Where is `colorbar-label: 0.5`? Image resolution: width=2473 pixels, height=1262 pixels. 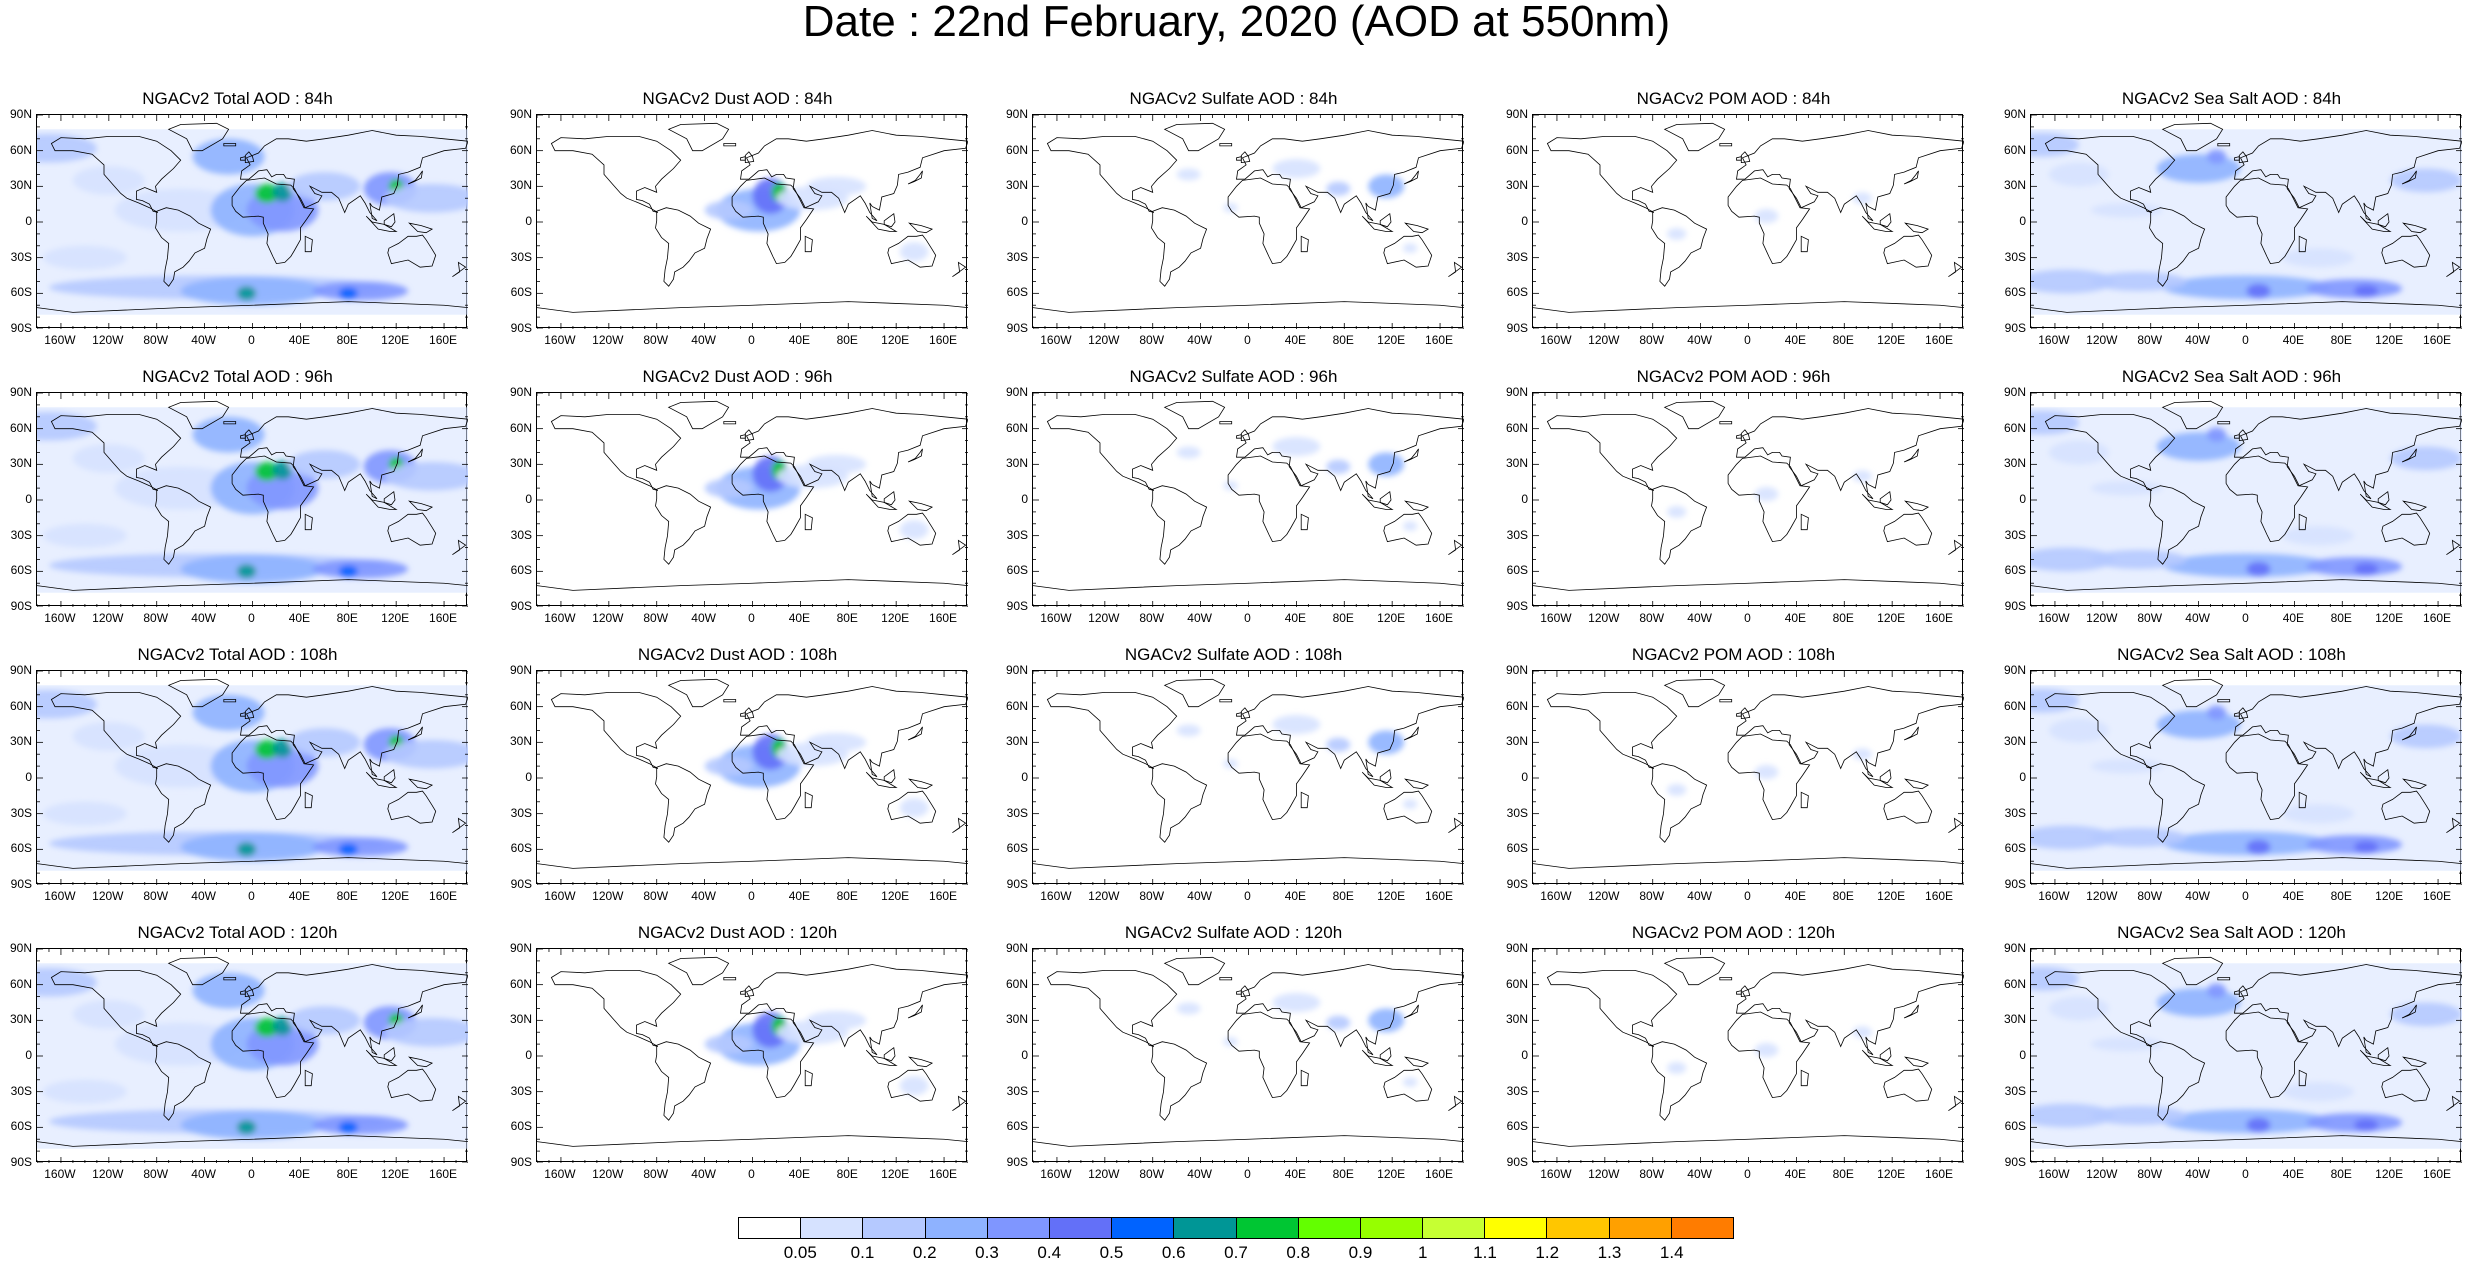 colorbar-label: 0.5 is located at coordinates (1111, 1252).